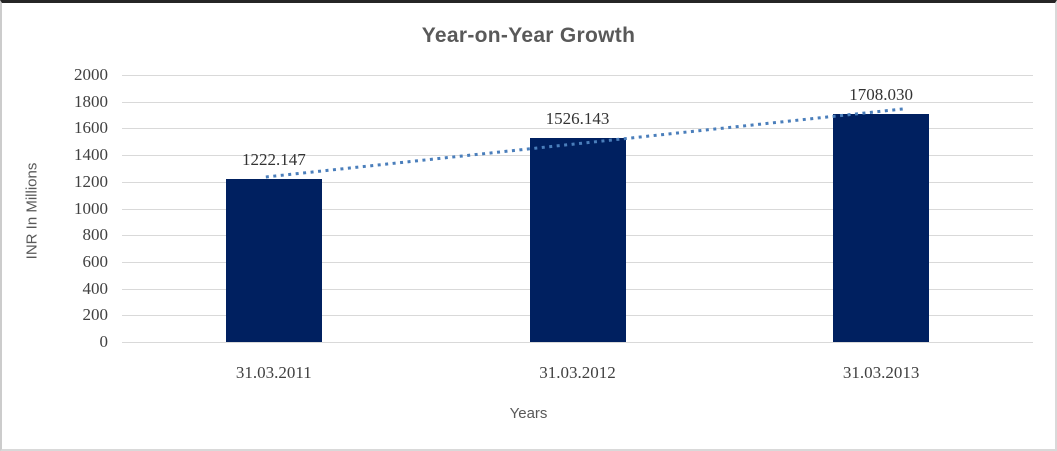 This screenshot has width=1057, height=451. What do you see at coordinates (881, 94) in the screenshot?
I see `bar-value-label: 1708.030` at bounding box center [881, 94].